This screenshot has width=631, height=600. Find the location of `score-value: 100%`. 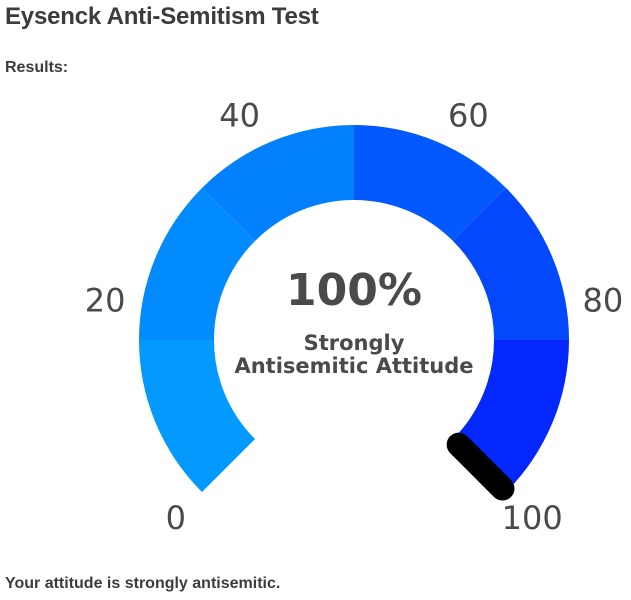

score-value: 100% is located at coordinates (354, 290).